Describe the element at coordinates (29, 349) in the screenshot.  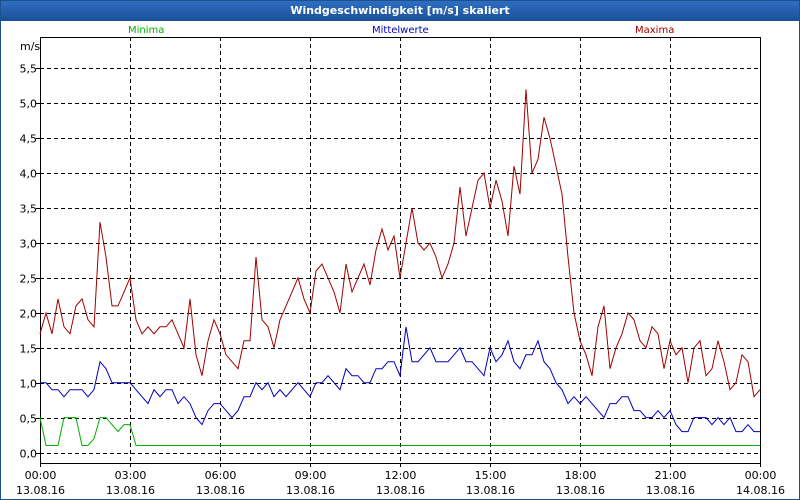
I see `y-tick-label: 1,5` at that location.